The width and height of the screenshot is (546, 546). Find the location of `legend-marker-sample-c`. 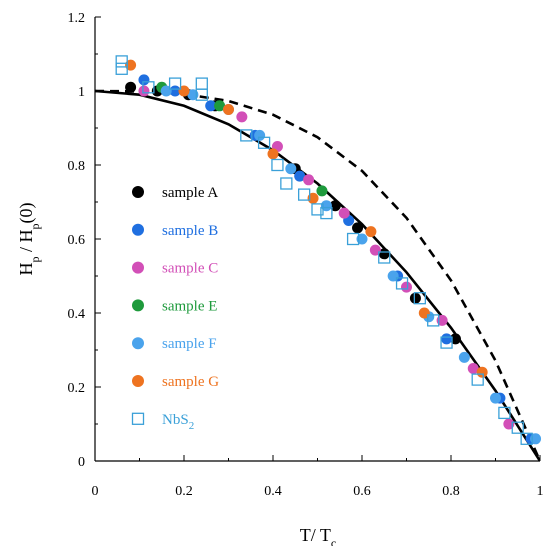

legend-marker-sample-c is located at coordinates (138, 267).